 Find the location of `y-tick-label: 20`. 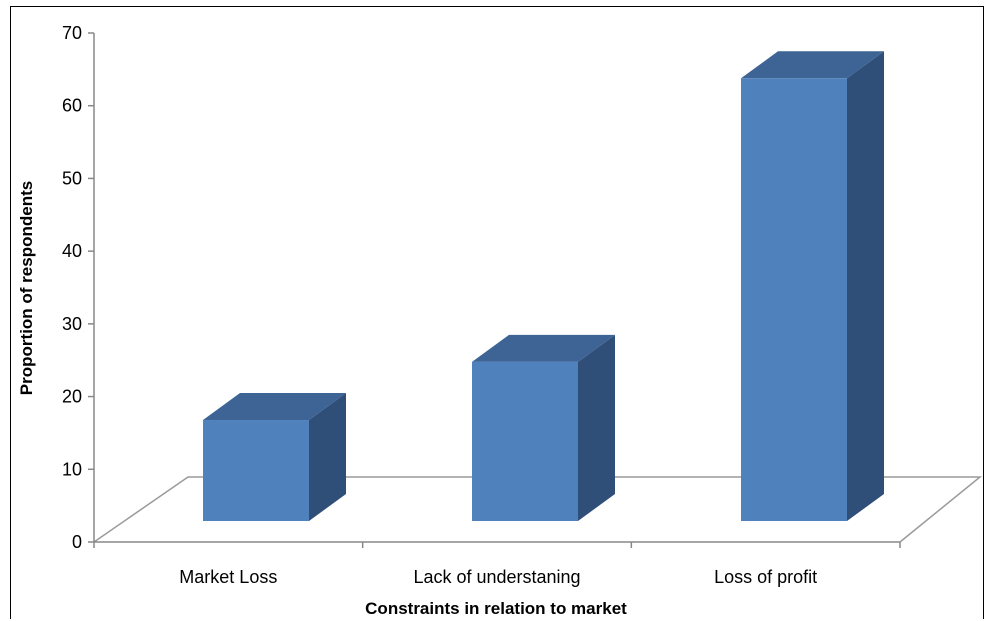

y-tick-label: 20 is located at coordinates (72, 397).